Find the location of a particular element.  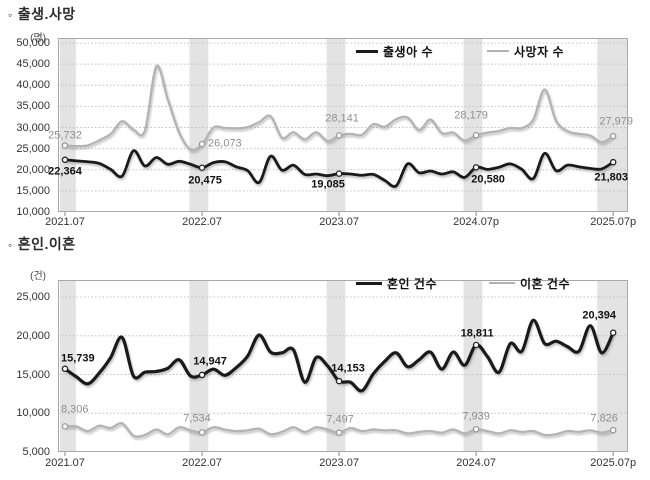

data-label: 20,580 is located at coordinates (488, 179).